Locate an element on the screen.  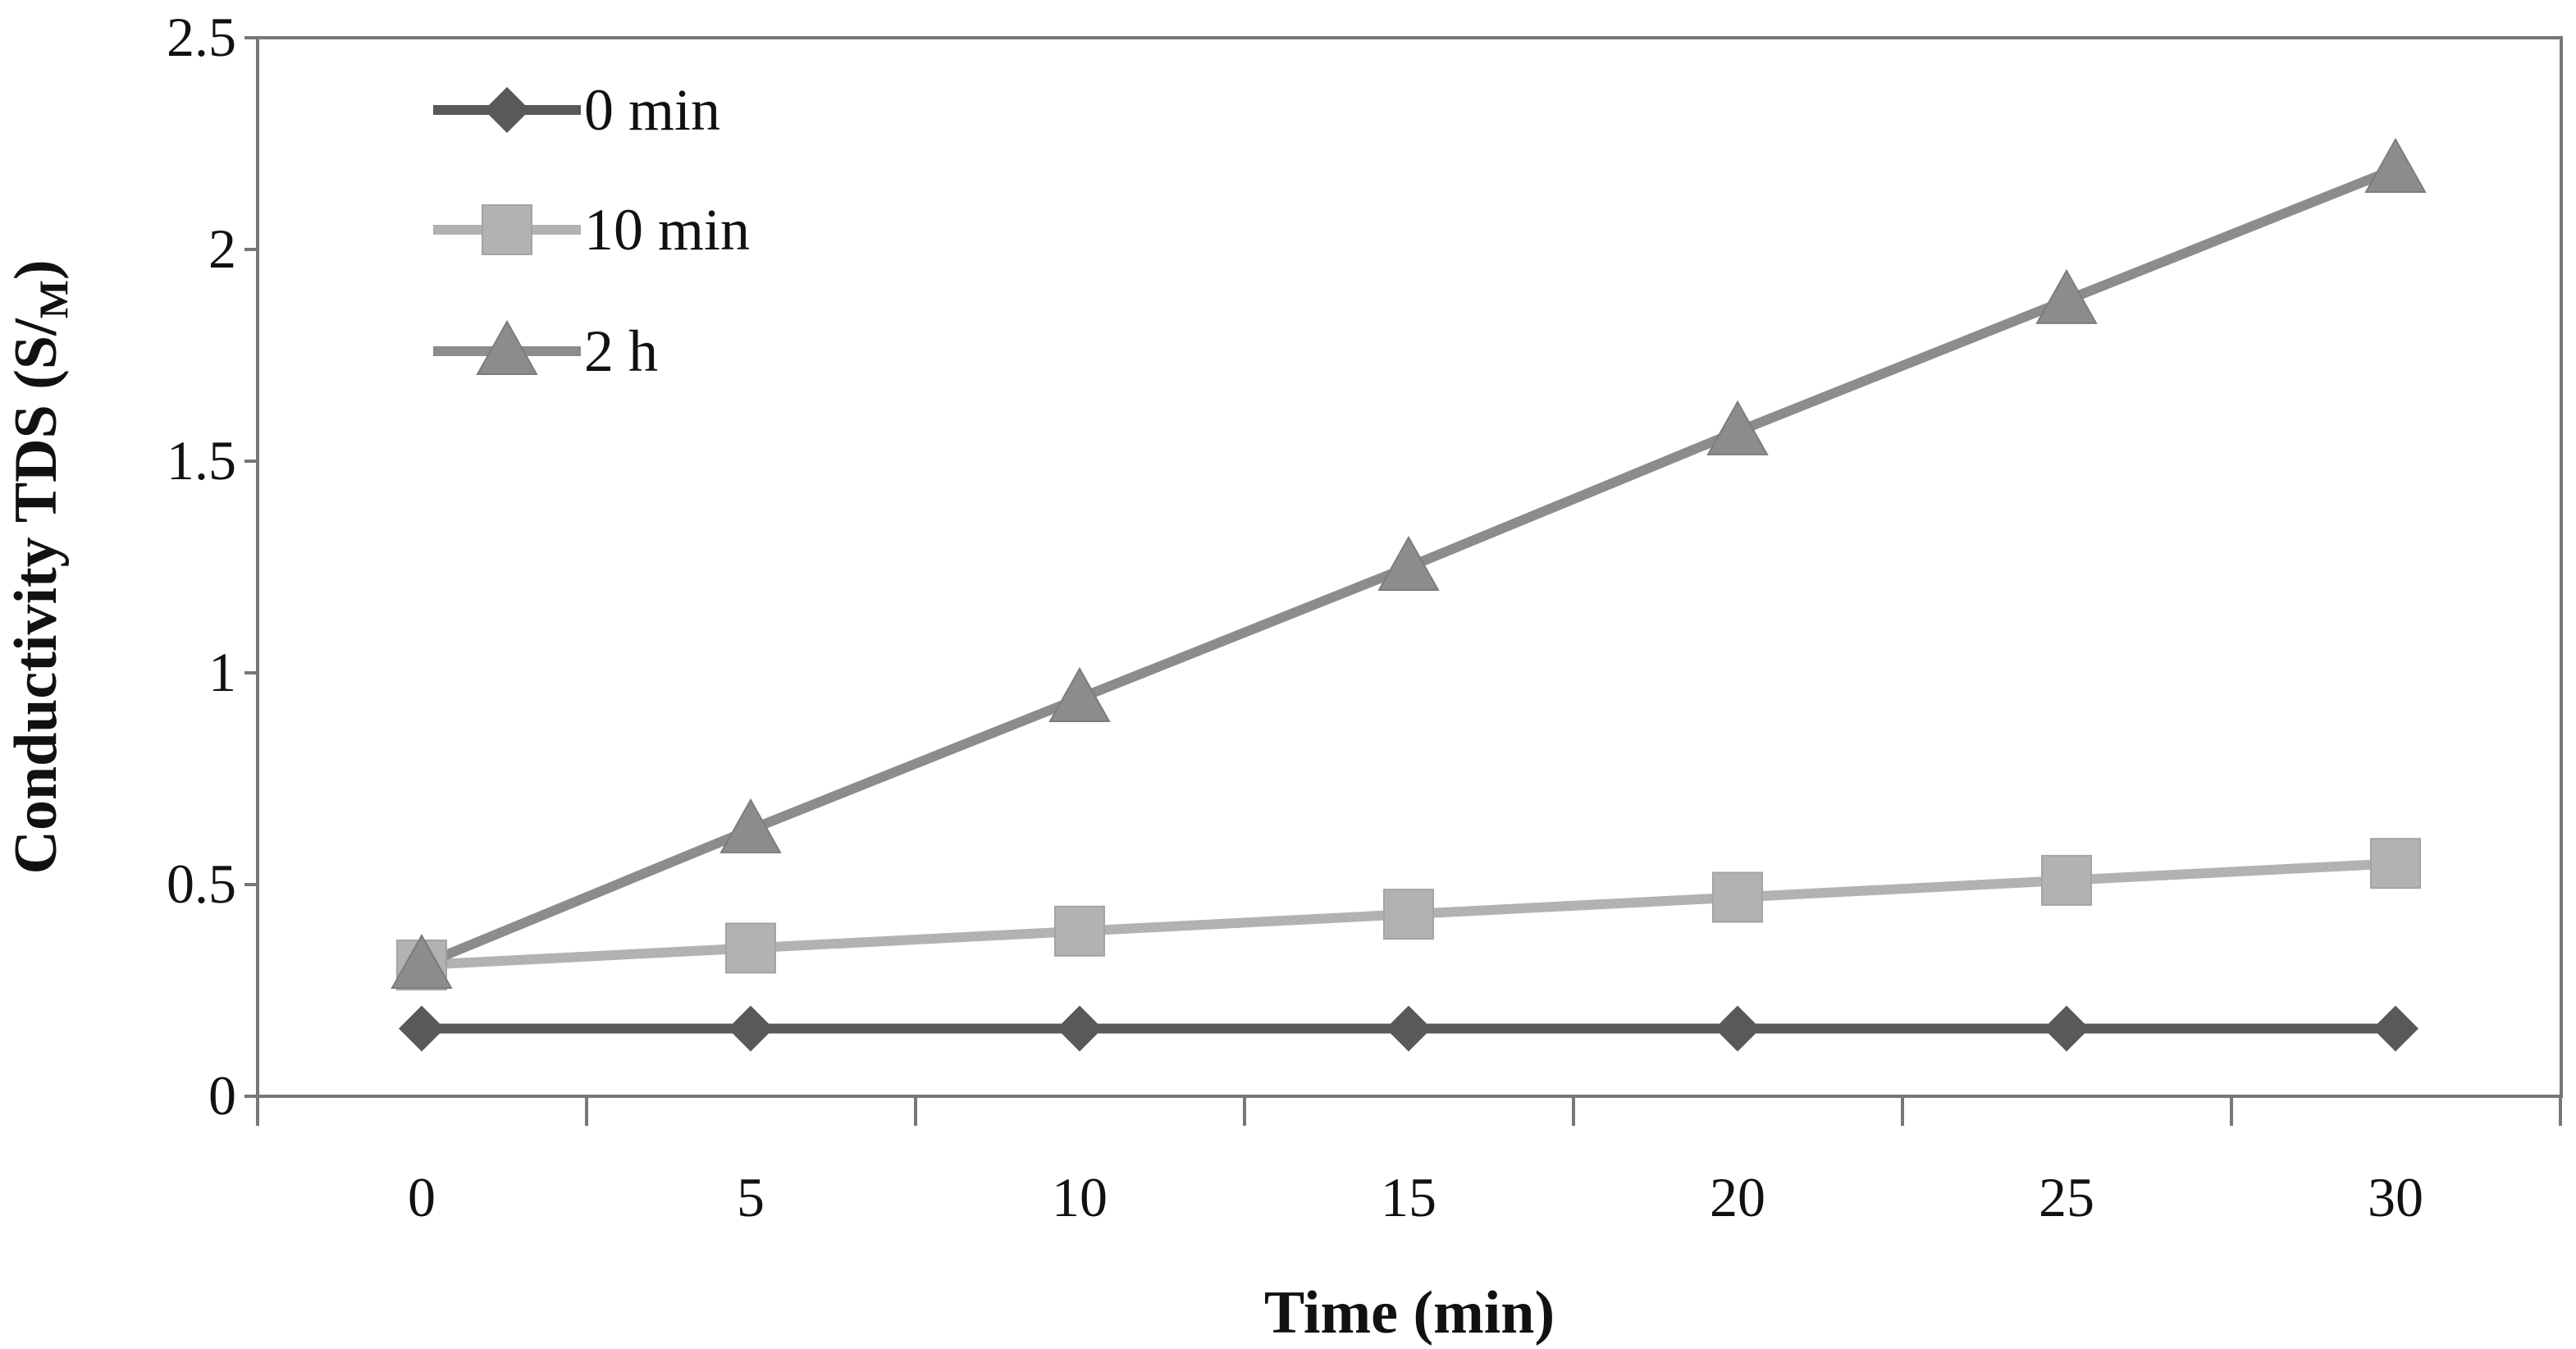
x-tick-label: 15 is located at coordinates (1408, 1197).